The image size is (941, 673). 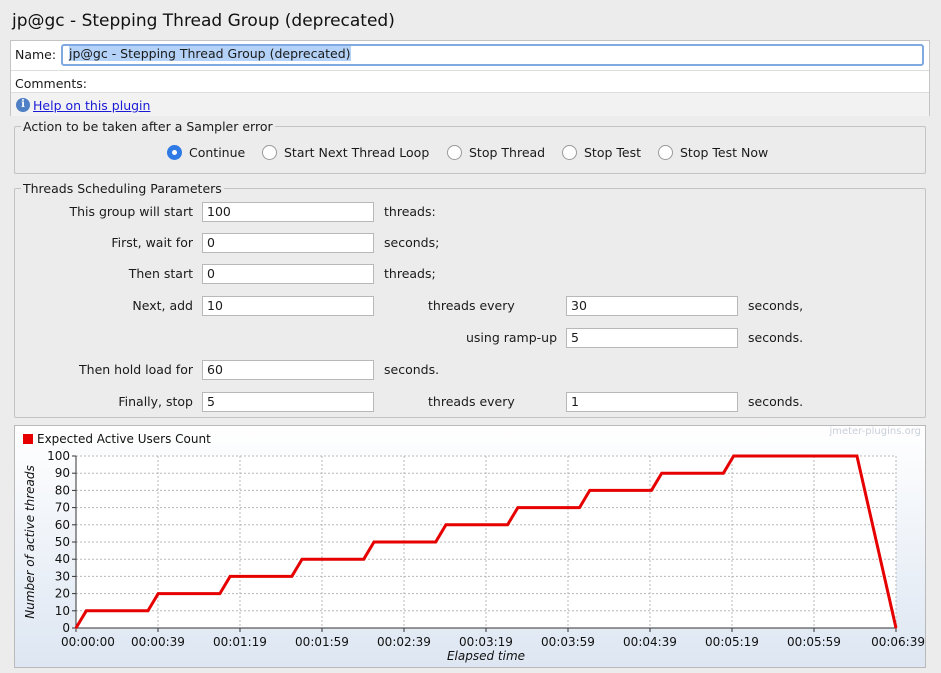 I want to click on finally-stop-label: Finally, stop, so click(x=155, y=401).